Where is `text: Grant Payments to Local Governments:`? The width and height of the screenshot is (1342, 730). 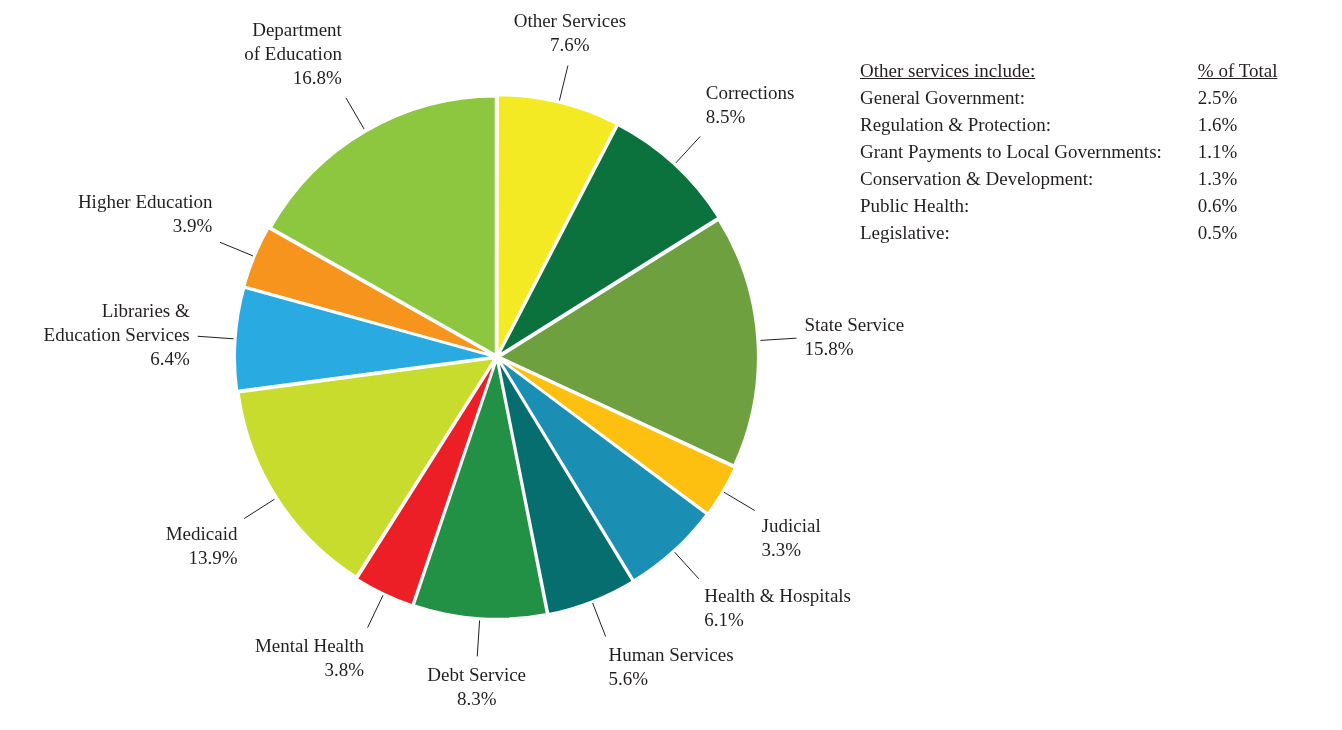
text: Grant Payments to Local Governments: is located at coordinates (1011, 152).